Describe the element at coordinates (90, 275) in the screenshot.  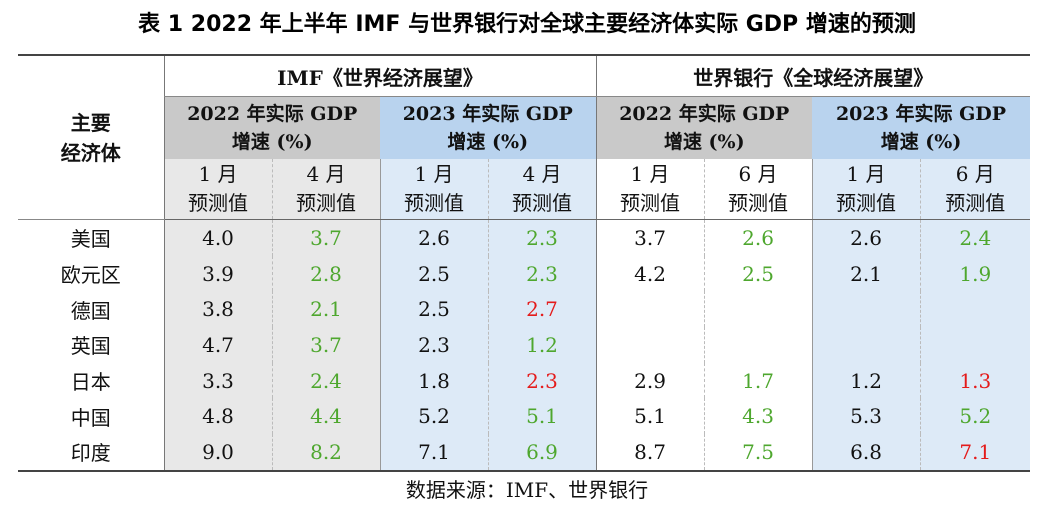
I see `row-label: 欧元区` at that location.